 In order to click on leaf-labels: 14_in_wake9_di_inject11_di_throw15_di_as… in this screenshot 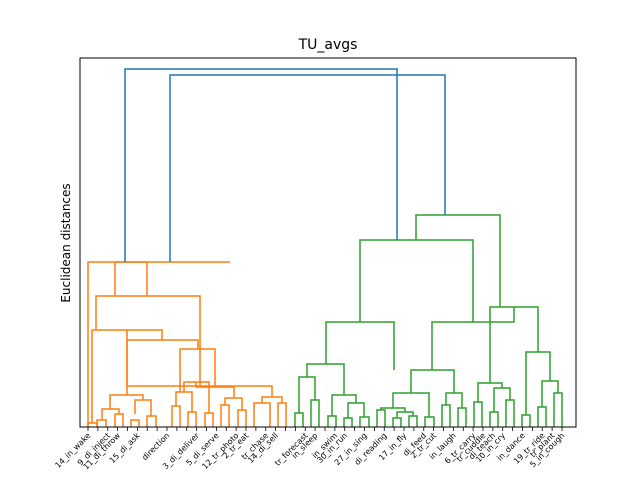, I will do `click(309, 449)`.